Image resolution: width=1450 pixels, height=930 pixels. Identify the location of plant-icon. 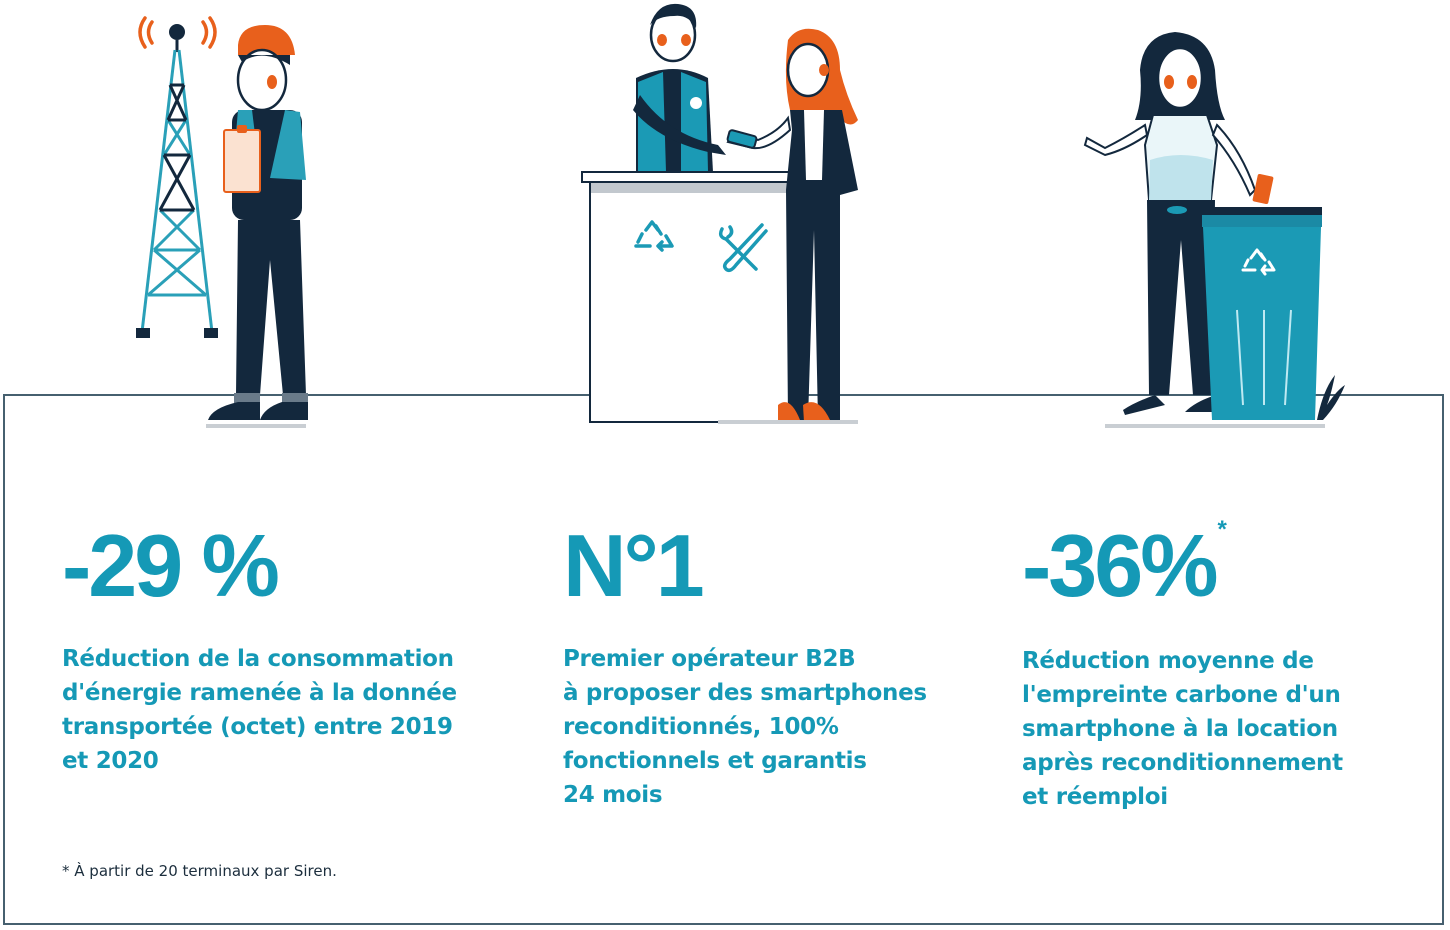
(1331, 397).